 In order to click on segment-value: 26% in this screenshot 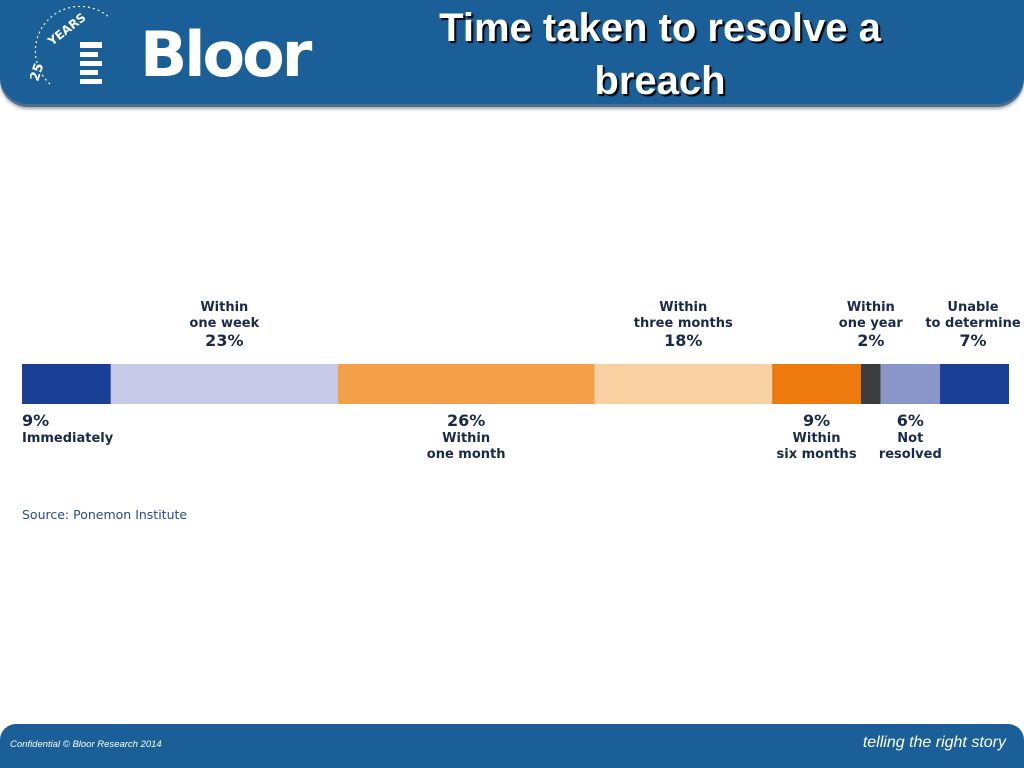, I will do `click(466, 420)`.